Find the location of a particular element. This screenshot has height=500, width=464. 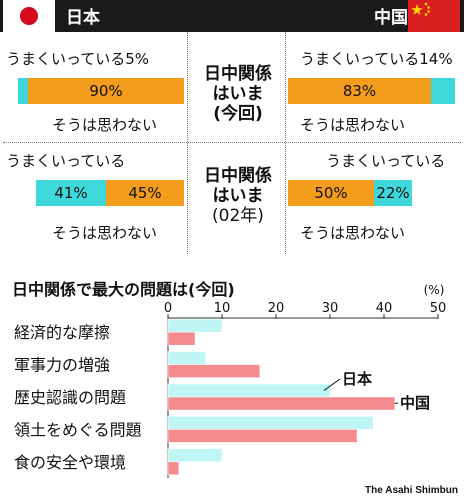

x-tick-label: 10 is located at coordinates (222, 308).